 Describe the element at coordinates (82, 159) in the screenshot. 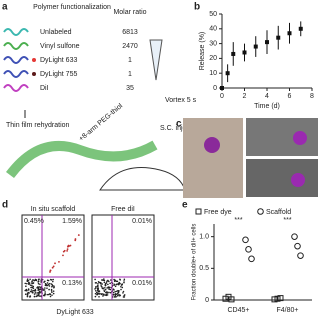

I see `film` at that location.